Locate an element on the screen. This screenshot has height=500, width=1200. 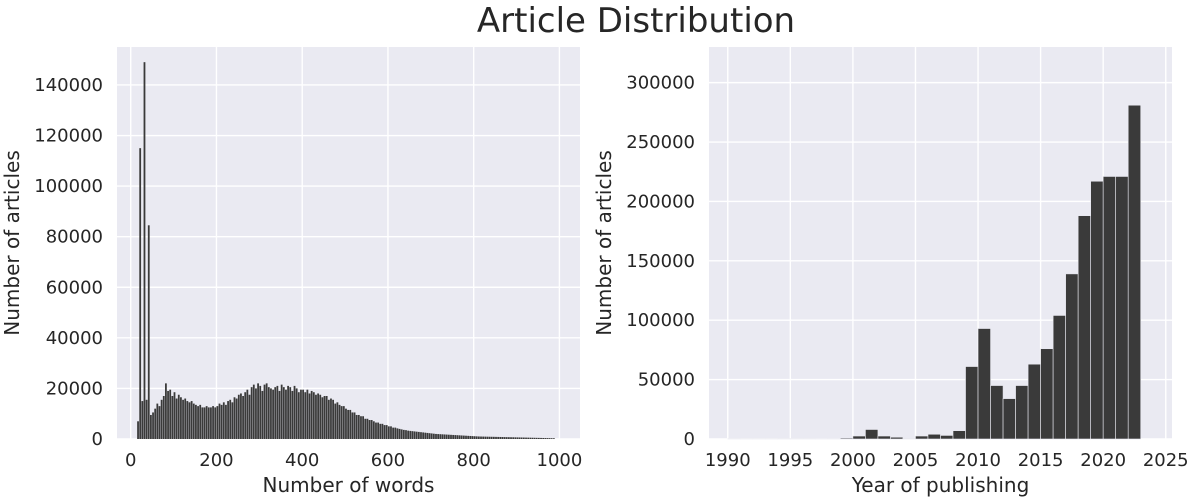
word-count-x-tick-label: 800 is located at coordinates (474, 460).